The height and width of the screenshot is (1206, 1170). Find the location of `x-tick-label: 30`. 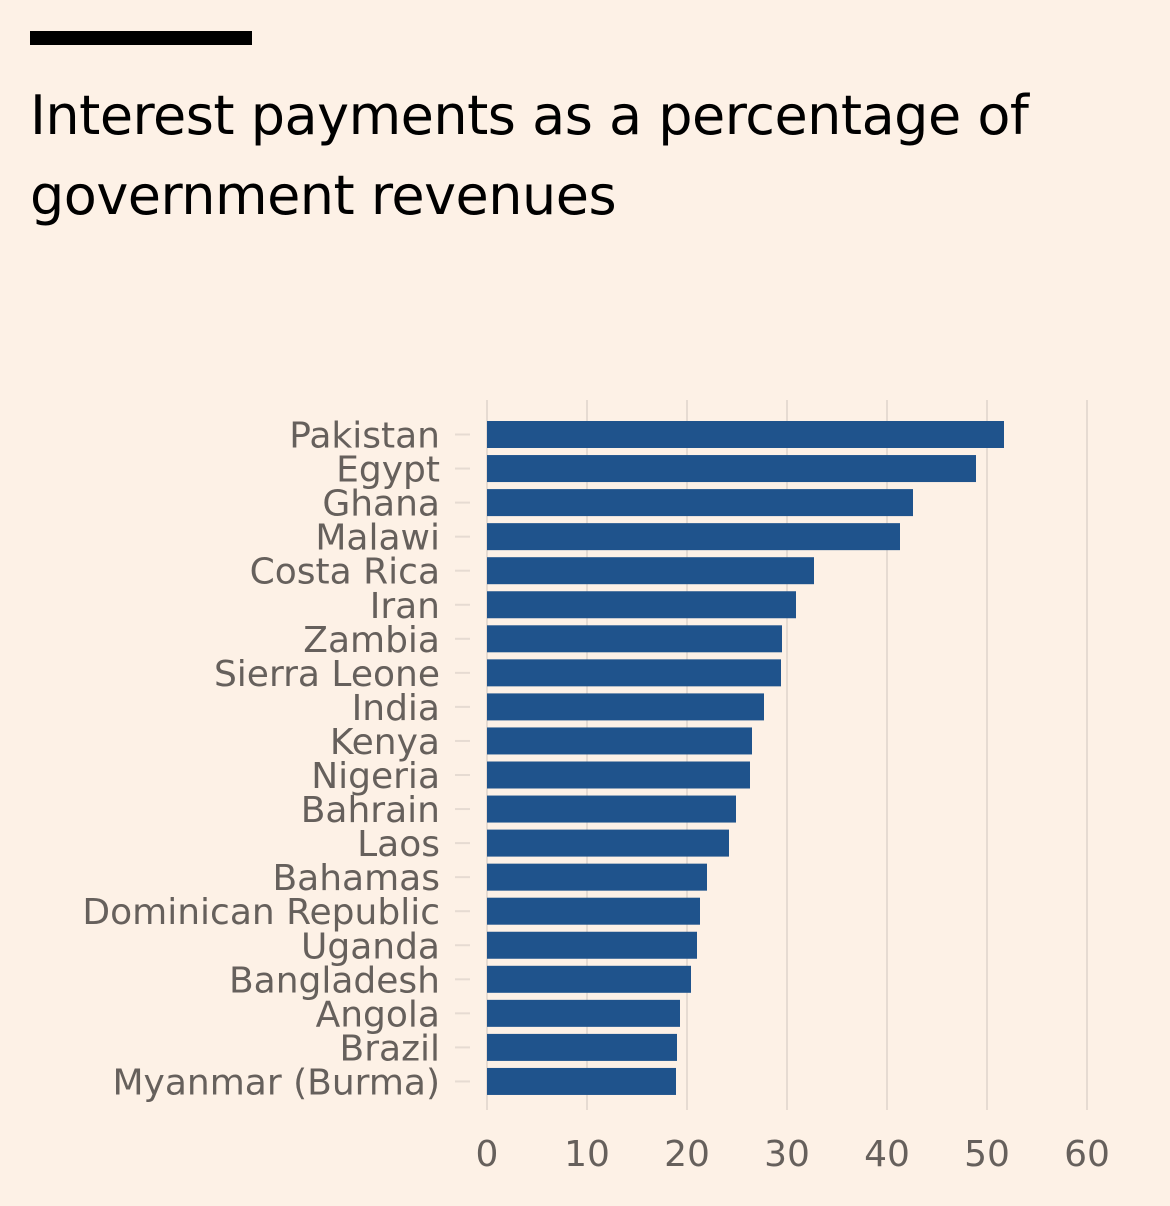

x-tick-label: 30 is located at coordinates (787, 1154).